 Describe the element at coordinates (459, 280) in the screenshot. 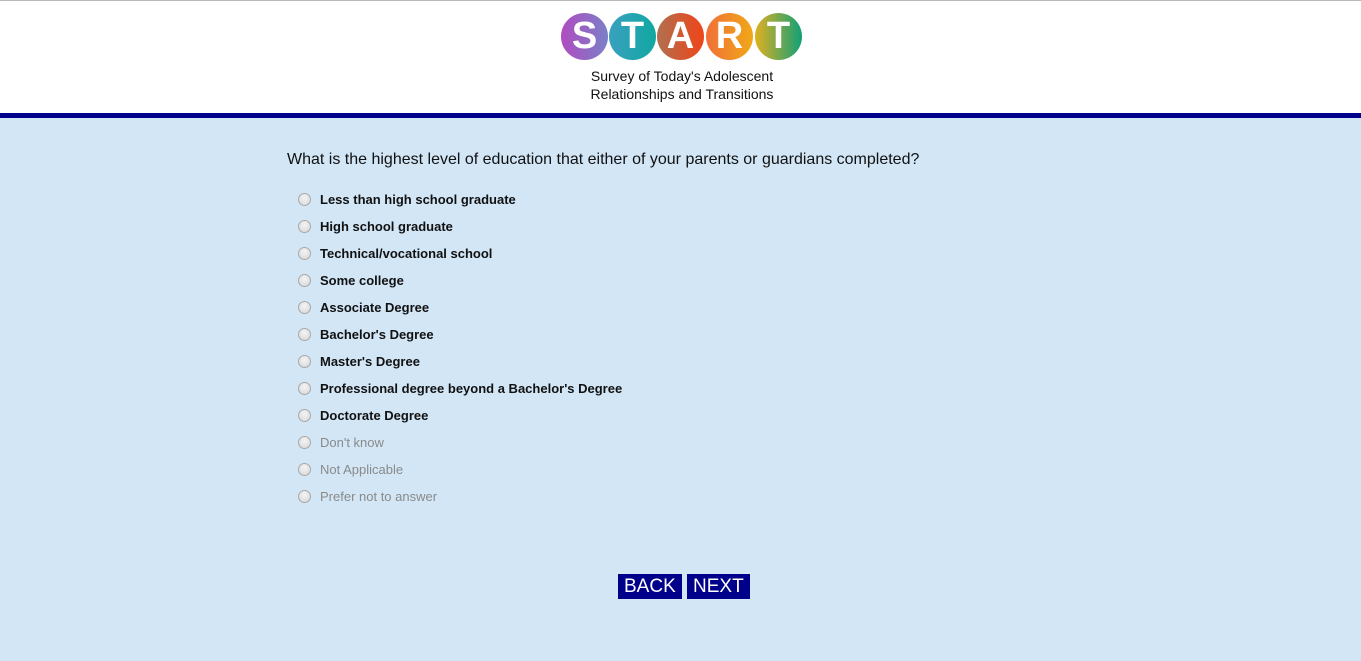

I see `radio-option: Some college` at that location.